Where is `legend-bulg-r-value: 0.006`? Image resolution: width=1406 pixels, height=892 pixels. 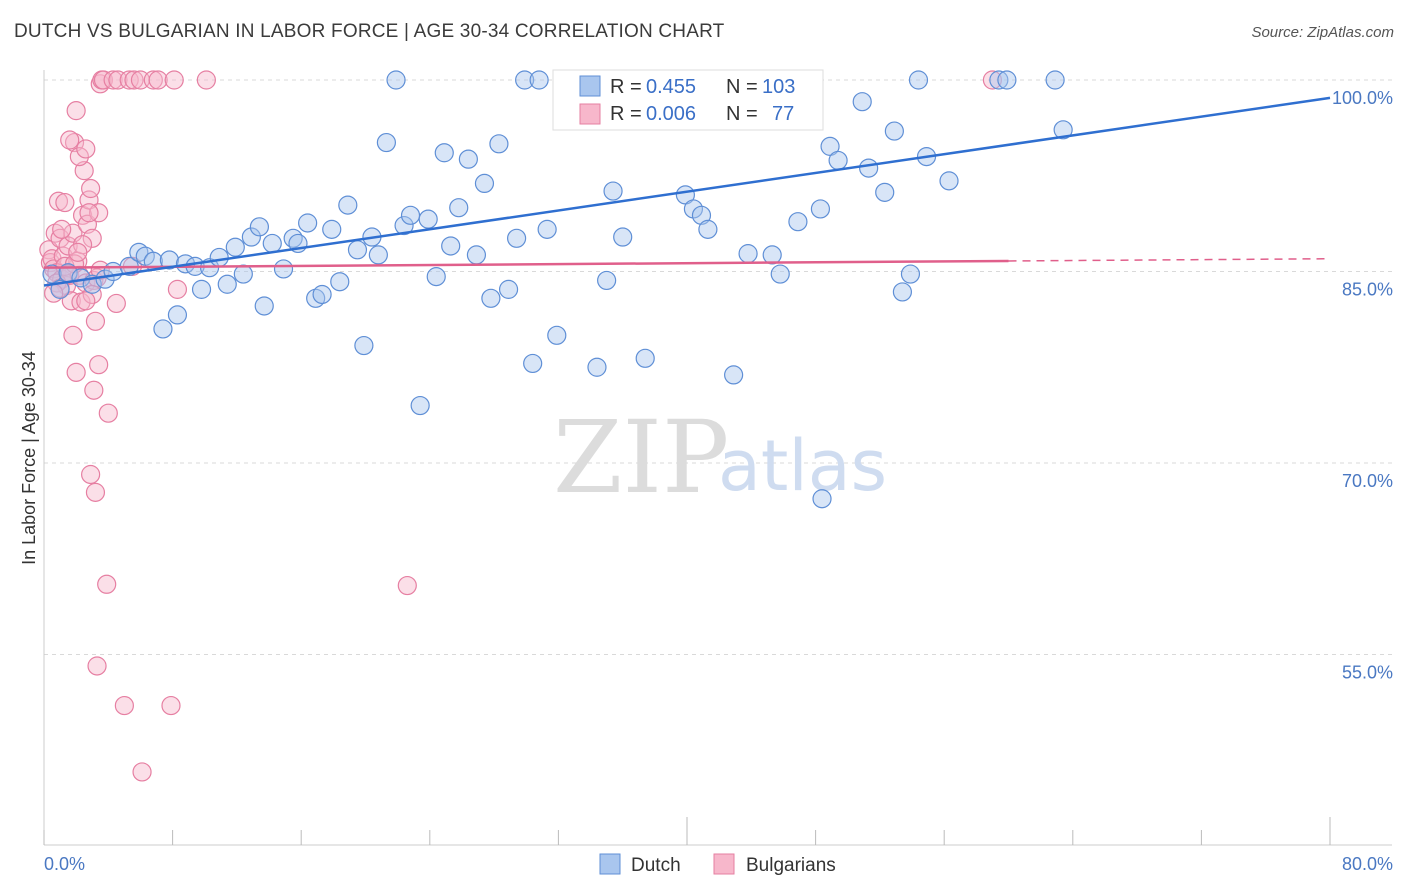
legend-bulg-r-value: 0.006 is located at coordinates (671, 114).